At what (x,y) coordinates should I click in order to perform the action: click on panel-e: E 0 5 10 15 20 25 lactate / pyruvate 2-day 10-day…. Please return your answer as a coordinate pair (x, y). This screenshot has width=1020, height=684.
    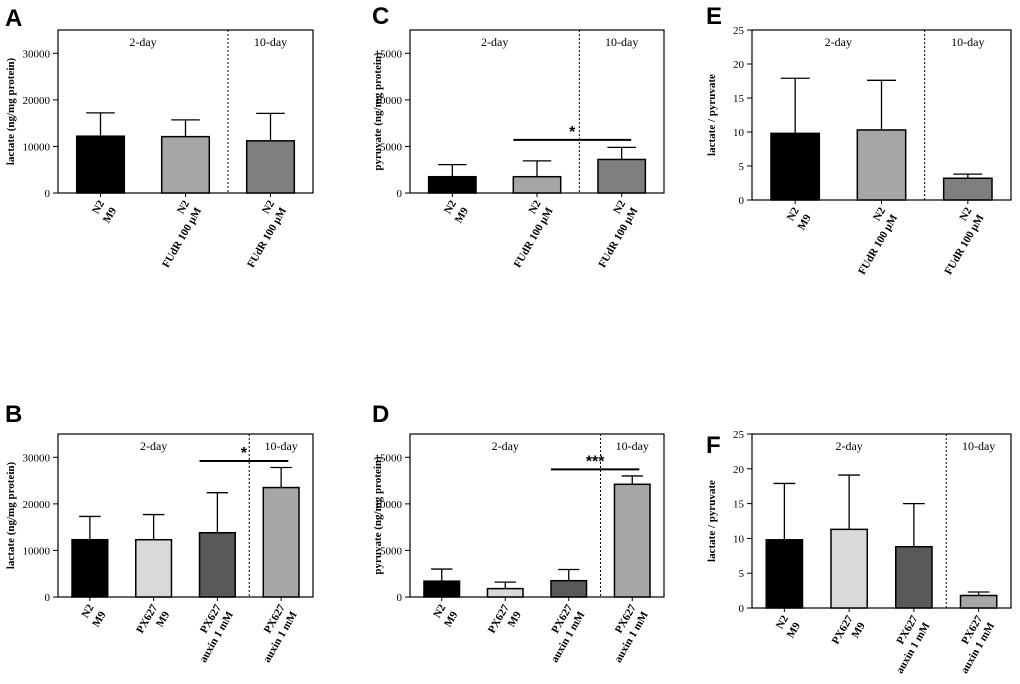
    Looking at the image, I should click on (859, 140).